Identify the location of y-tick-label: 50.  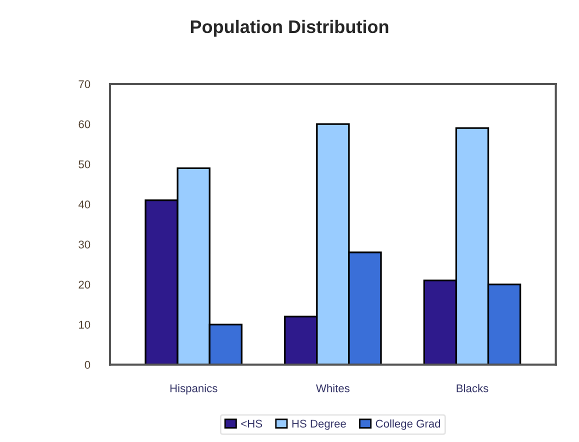
(84, 164).